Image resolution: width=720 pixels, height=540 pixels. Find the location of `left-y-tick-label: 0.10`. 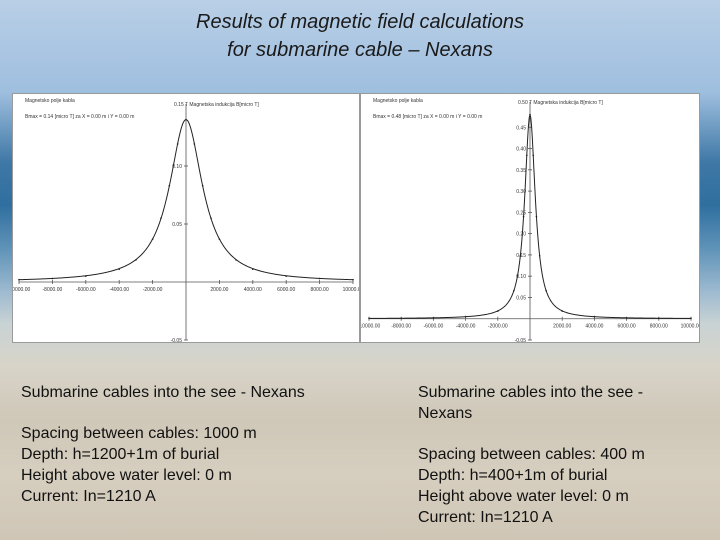

left-y-tick-label: 0.10 is located at coordinates (177, 167).